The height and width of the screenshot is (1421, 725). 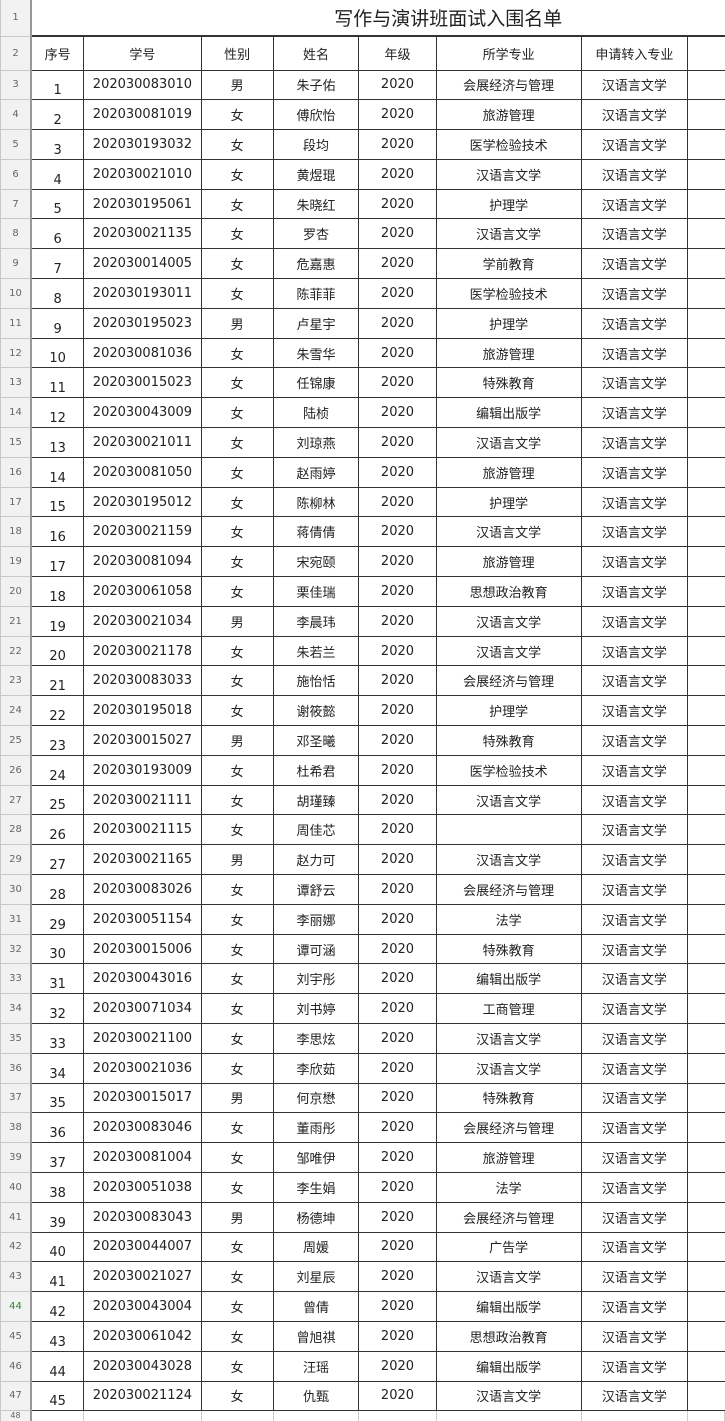 What do you see at coordinates (16, 472) in the screenshot?
I see `row-header: 16` at bounding box center [16, 472].